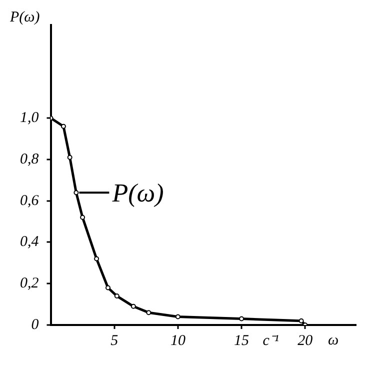  Describe the element at coordinates (30, 284) in the screenshot. I see `y-tick-label: 0,2` at that location.